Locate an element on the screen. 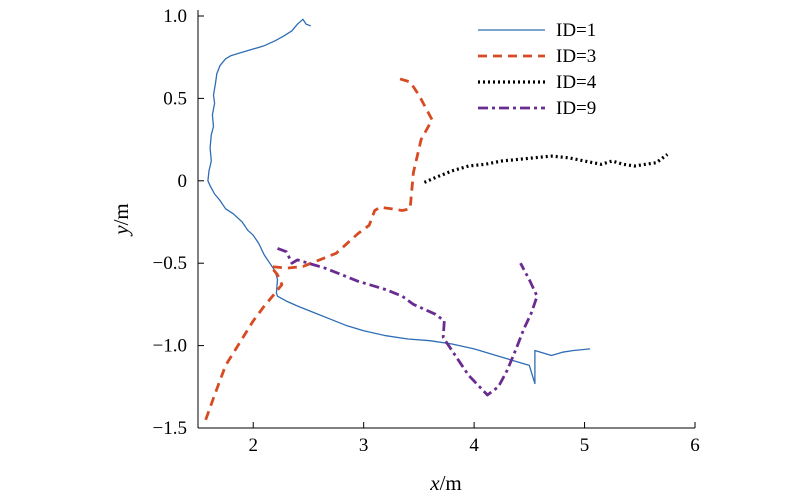  x-tick-label: 6 is located at coordinates (695, 445).